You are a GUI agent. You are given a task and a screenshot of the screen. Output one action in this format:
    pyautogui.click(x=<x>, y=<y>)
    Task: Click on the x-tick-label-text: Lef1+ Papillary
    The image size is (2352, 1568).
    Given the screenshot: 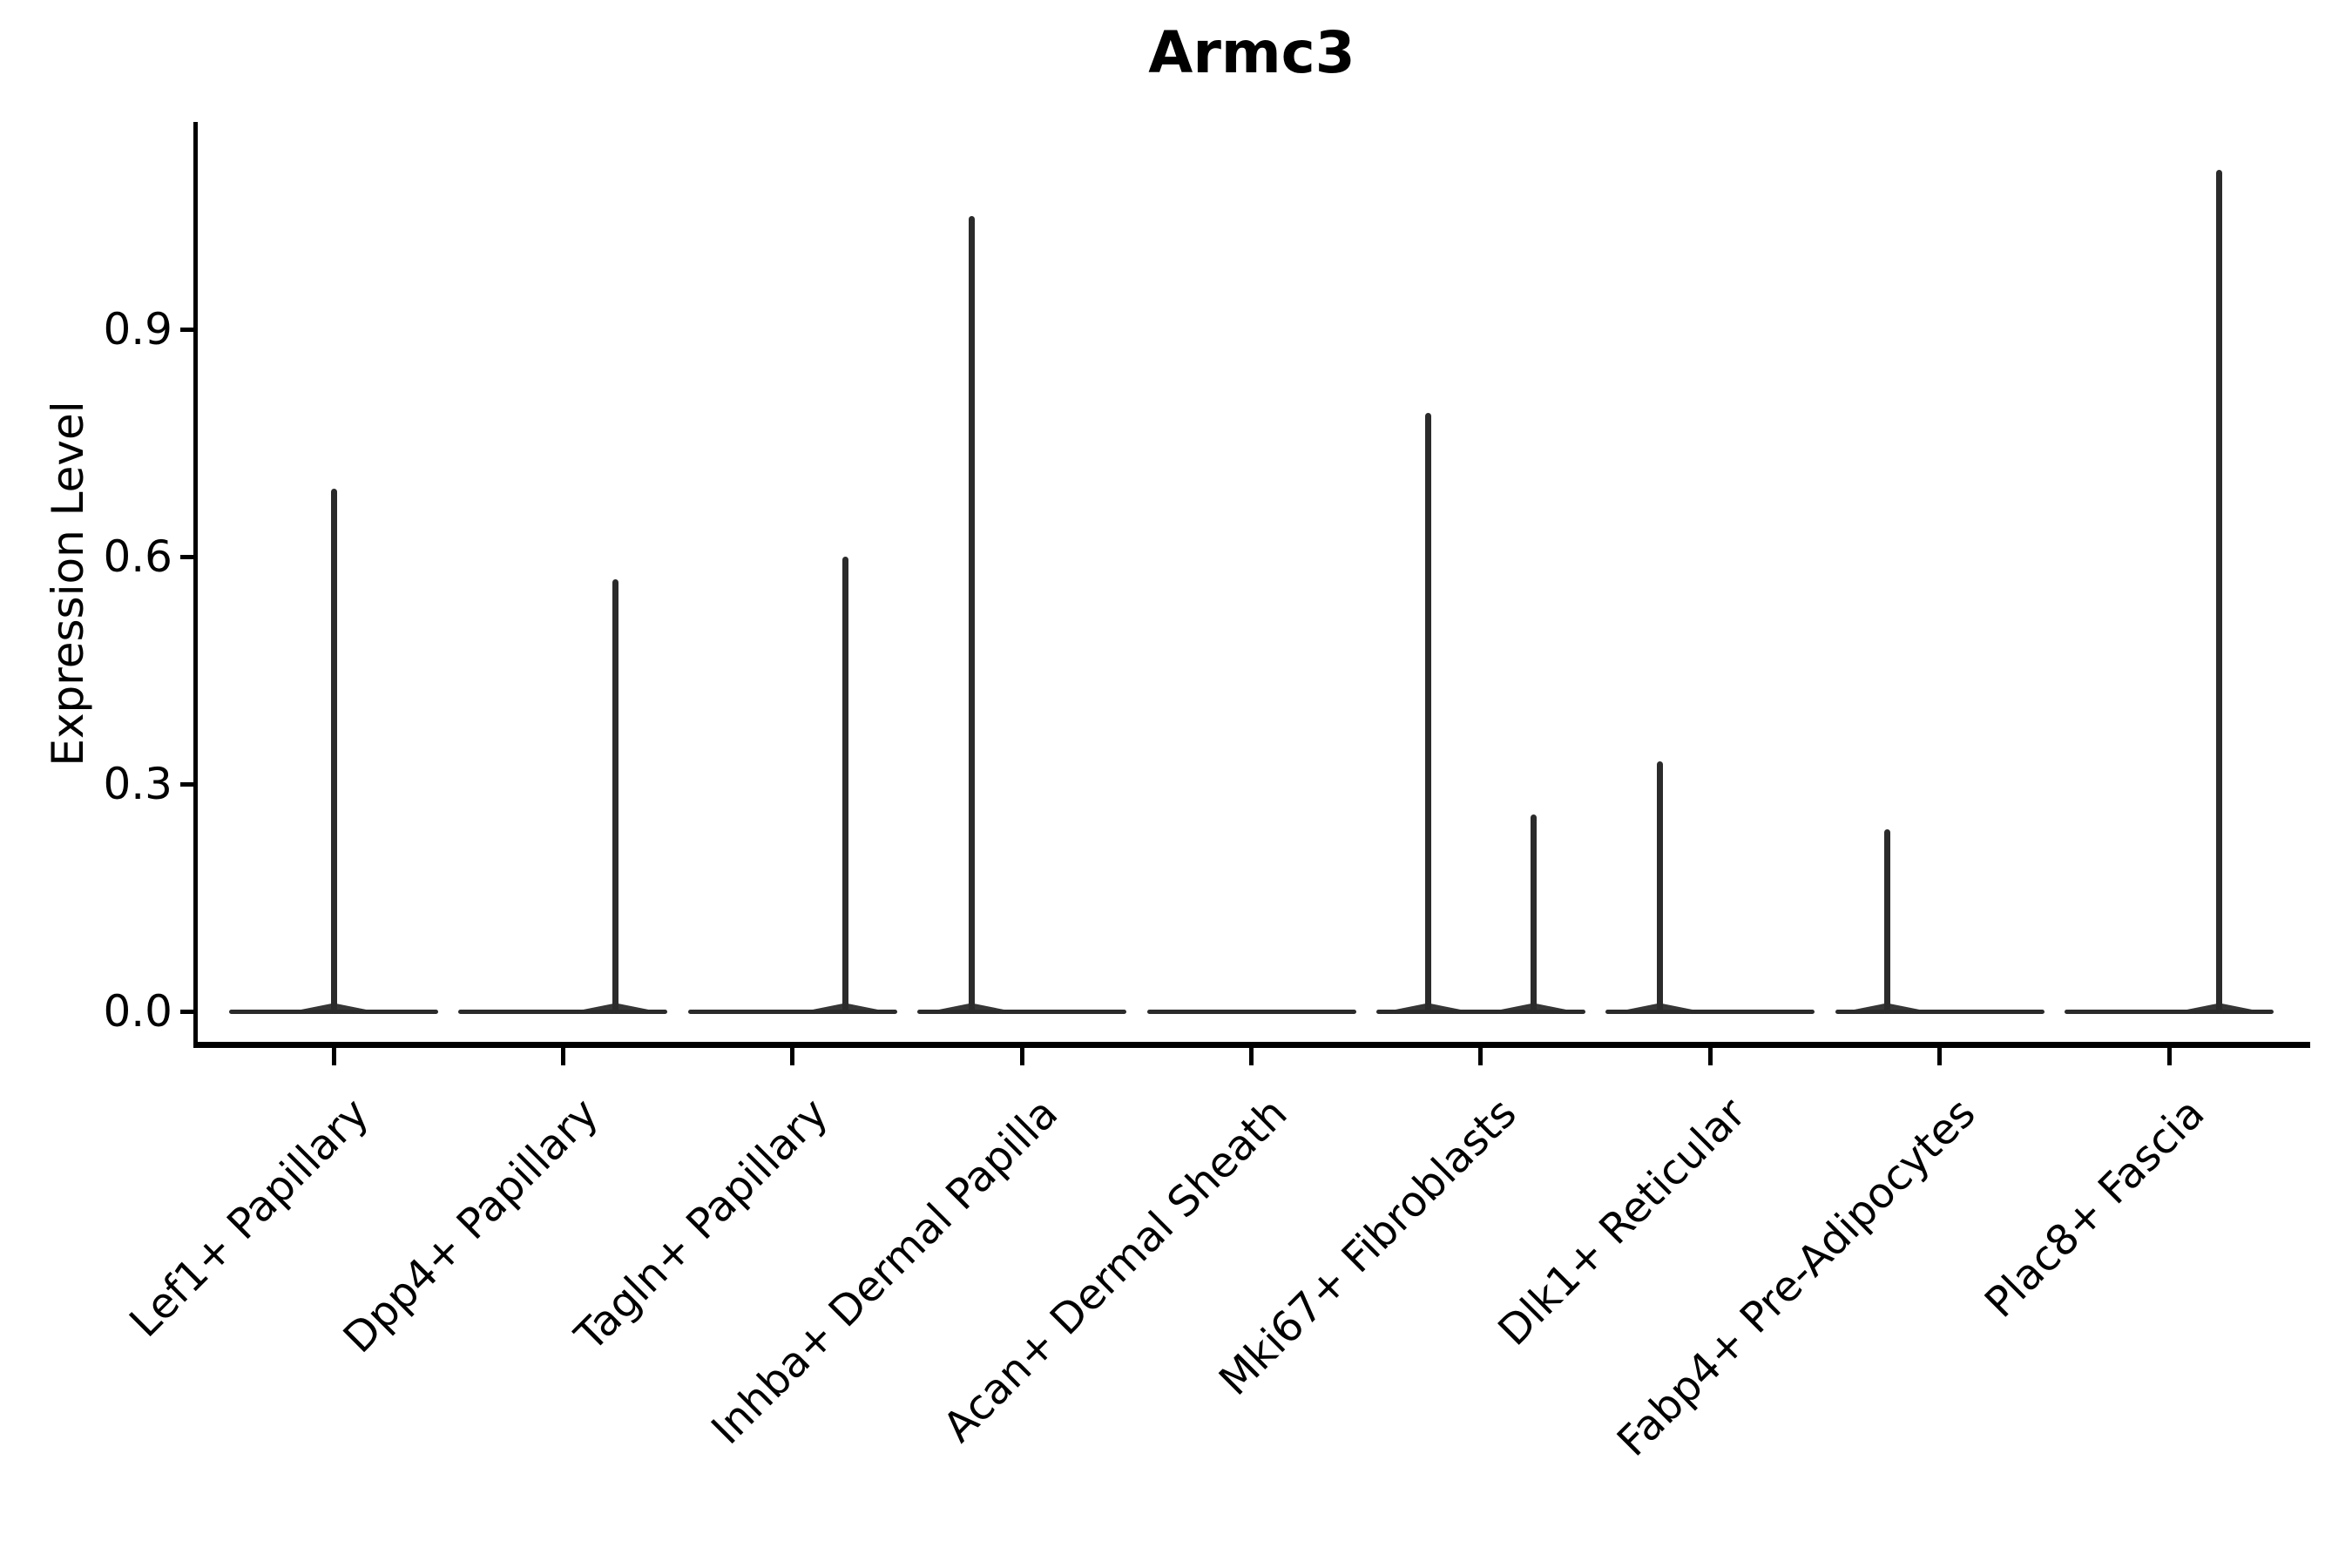 What is the action you would take?
    pyautogui.click(x=250, y=1218)
    